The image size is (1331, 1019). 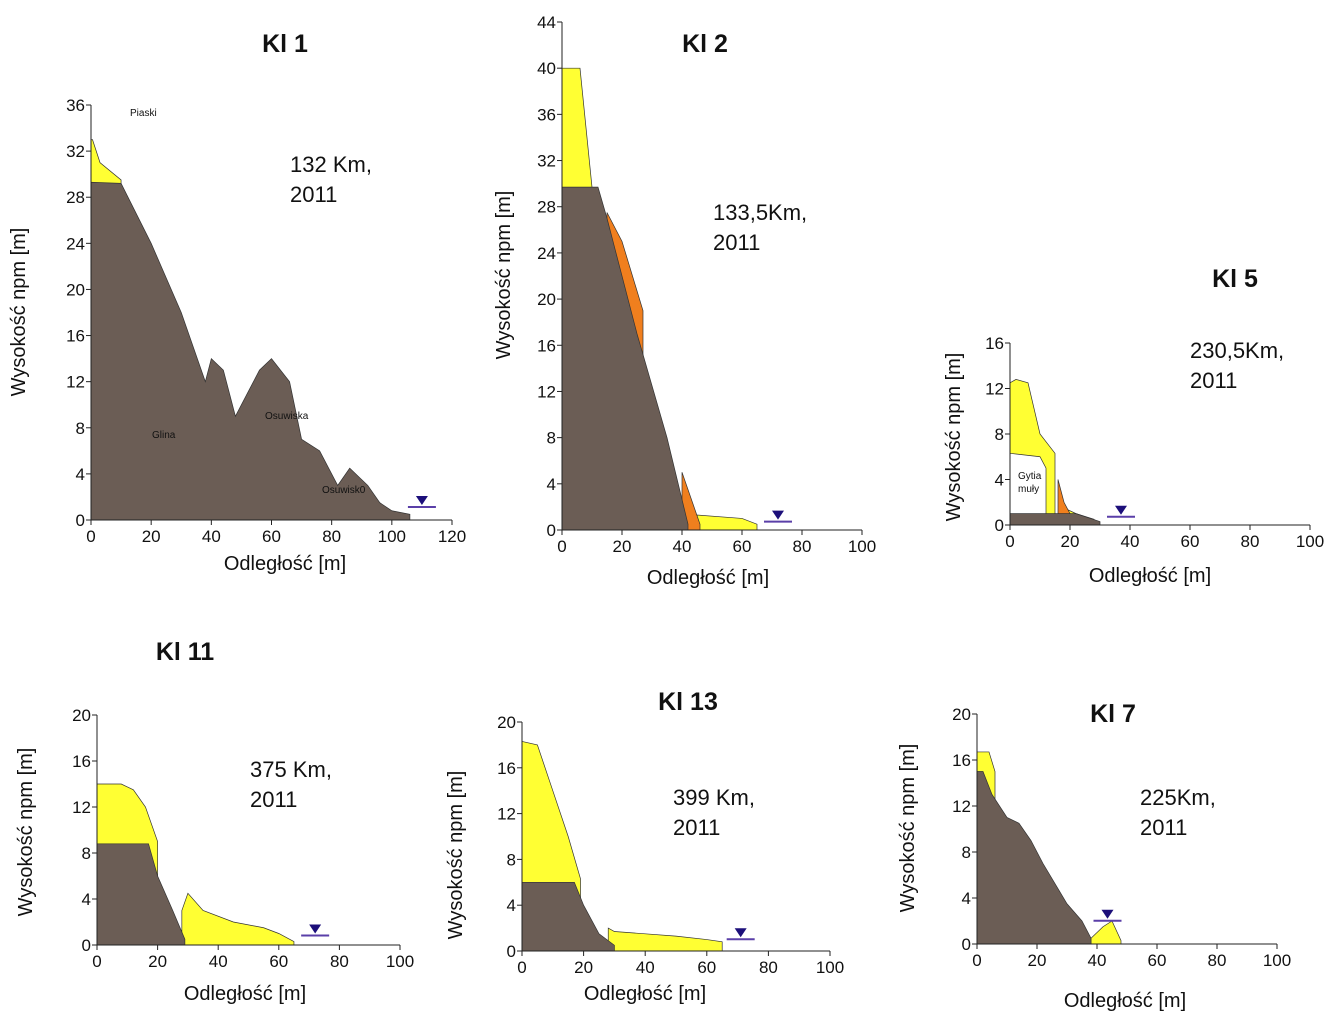 What do you see at coordinates (1178, 797) in the screenshot?
I see `note: 225Km,` at bounding box center [1178, 797].